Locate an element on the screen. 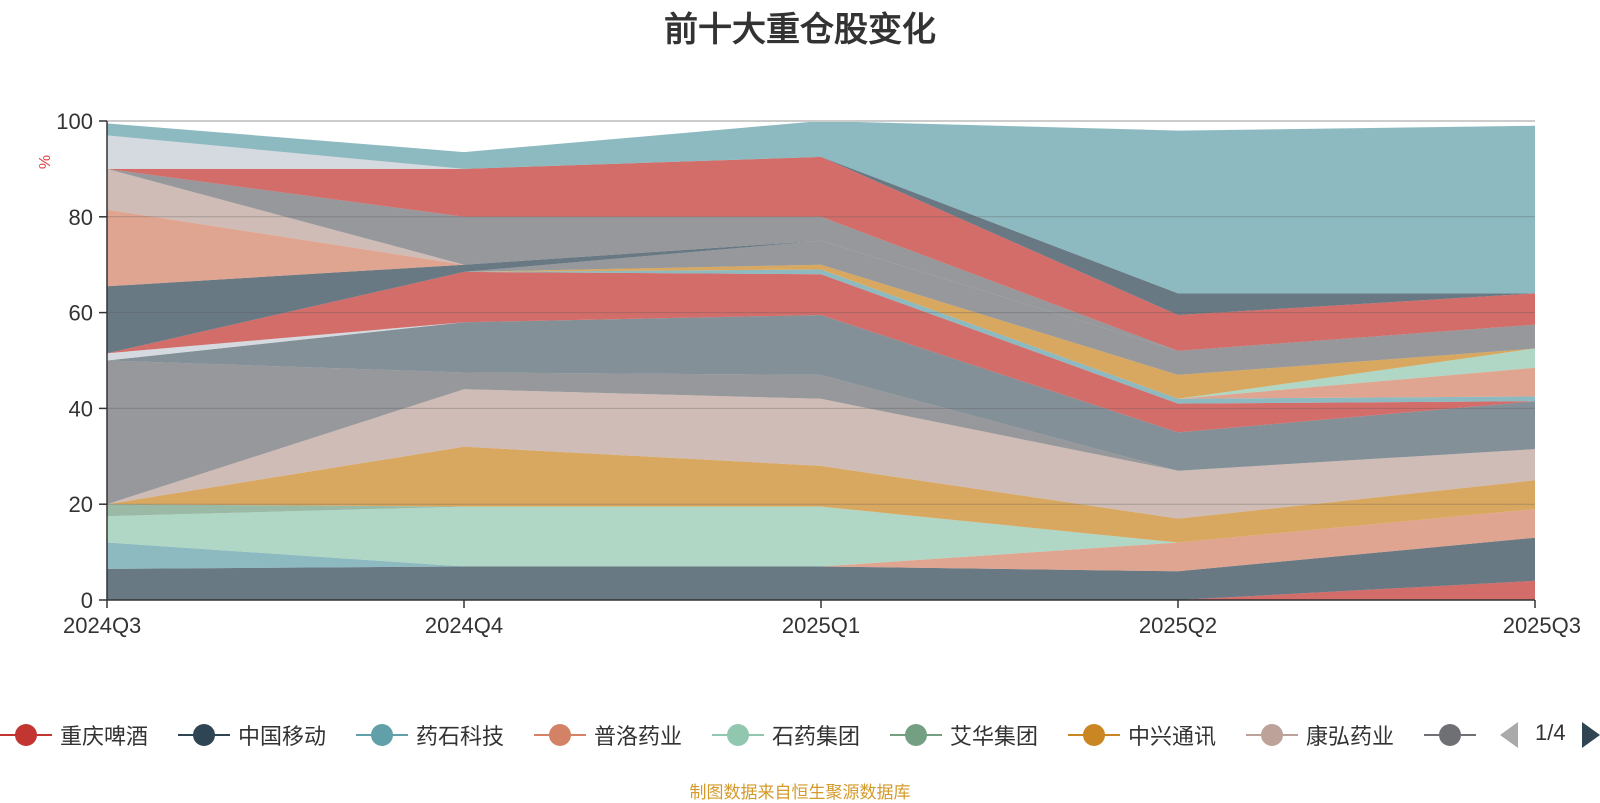  legend-label: 石药集团 is located at coordinates (816, 736).